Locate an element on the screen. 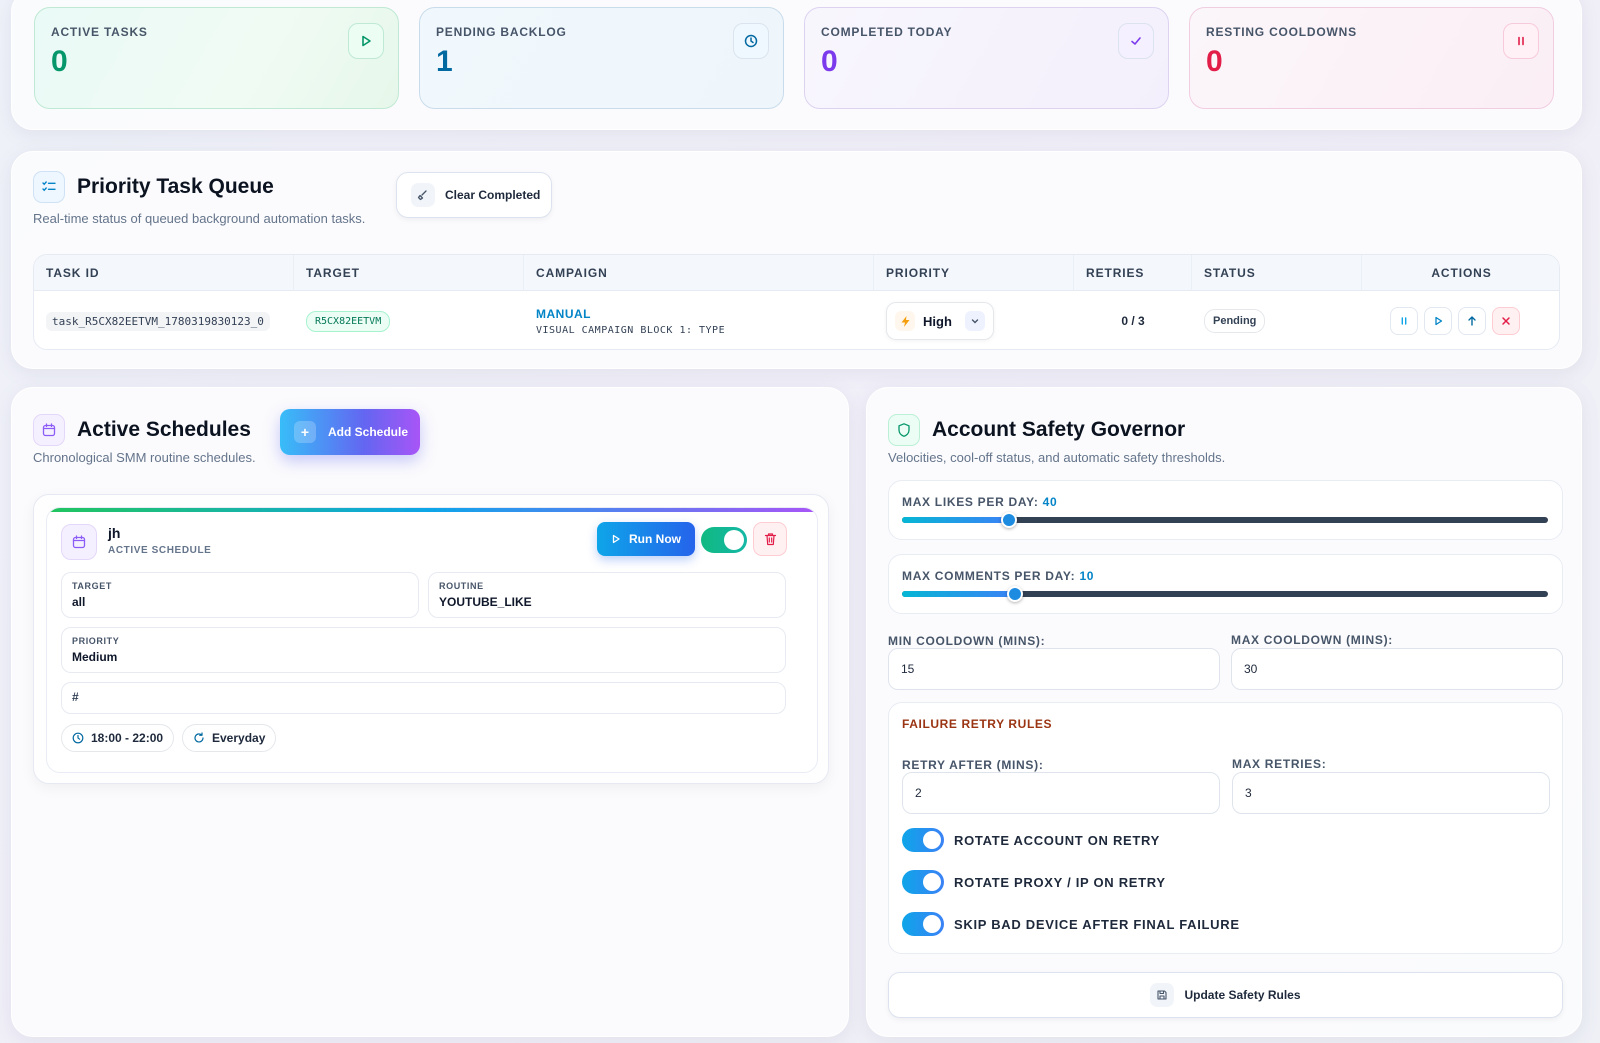  target-label: TARGET is located at coordinates (92, 586).